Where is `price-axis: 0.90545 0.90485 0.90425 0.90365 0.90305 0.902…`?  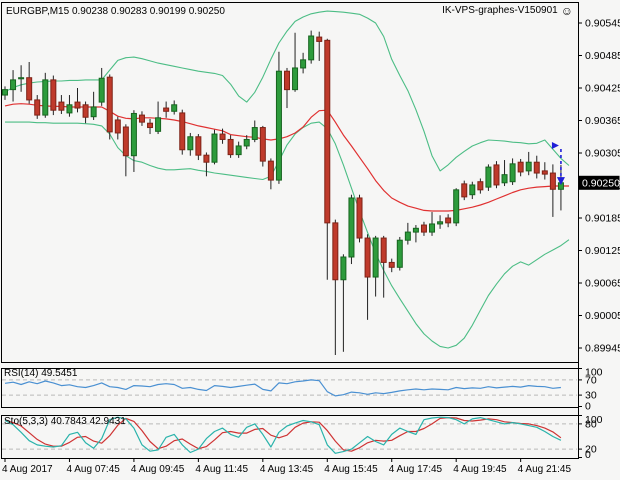
price-axis: 0.90545 0.90485 0.90425 0.90365 0.90305 0.902… is located at coordinates (599, 230).